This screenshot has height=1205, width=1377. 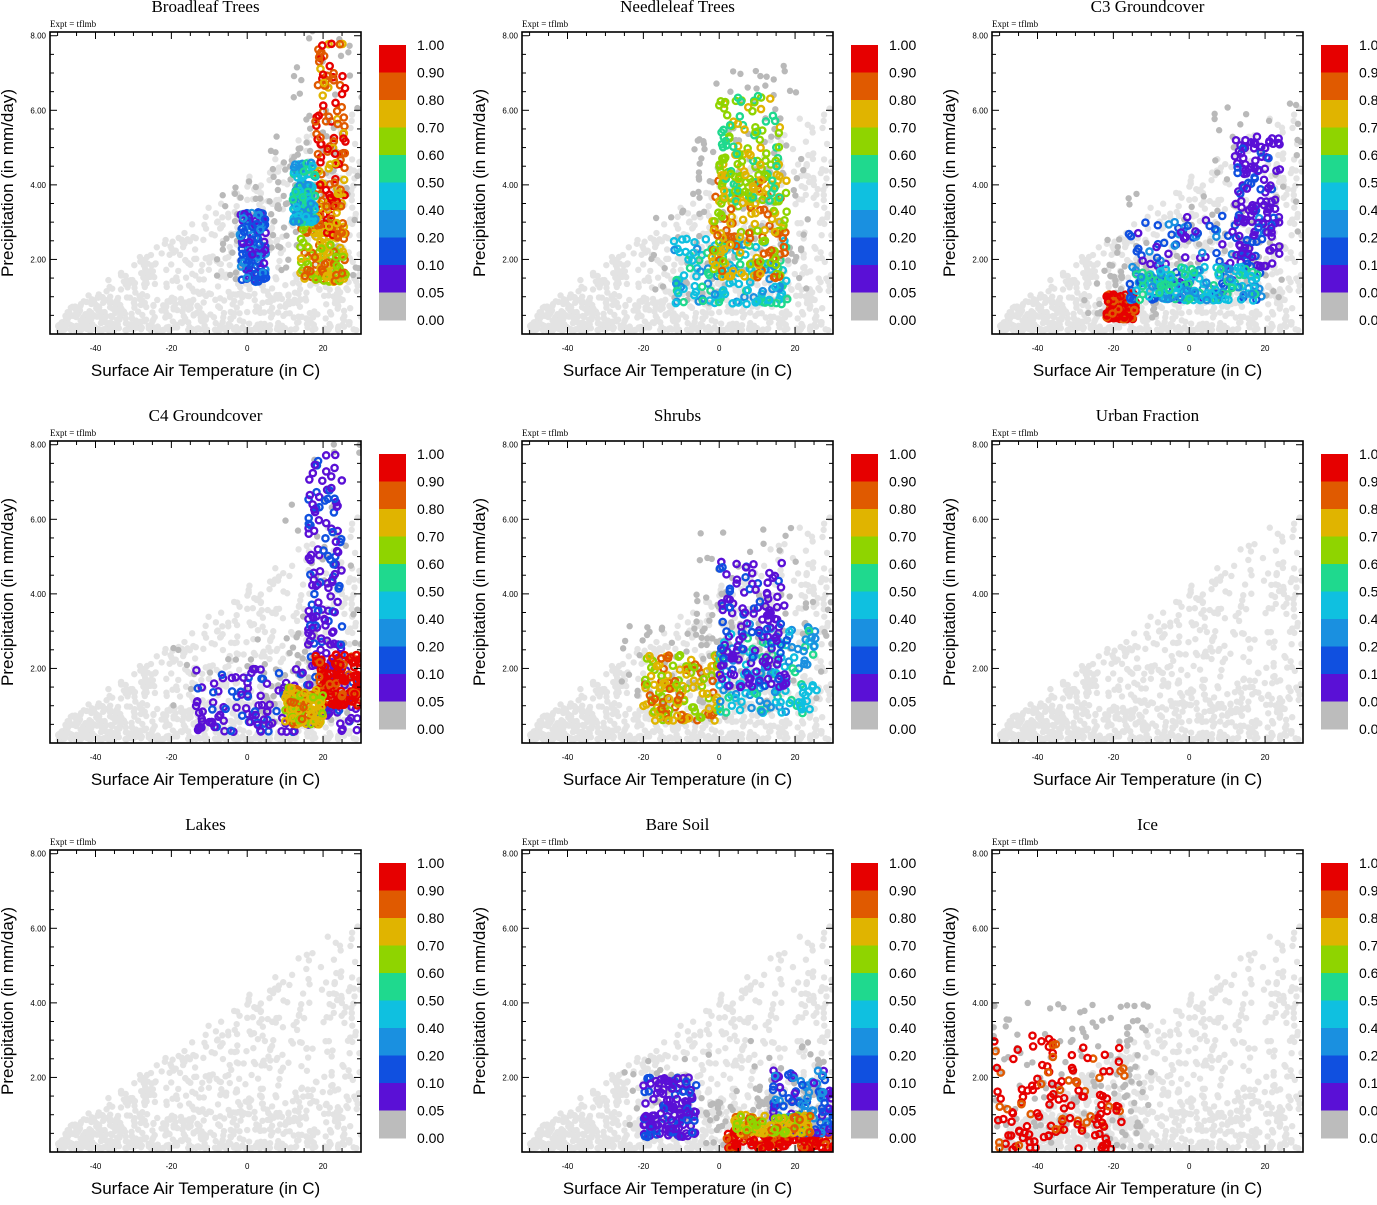 What do you see at coordinates (719, 348) in the screenshot?
I see `x-tick-label: 0` at bounding box center [719, 348].